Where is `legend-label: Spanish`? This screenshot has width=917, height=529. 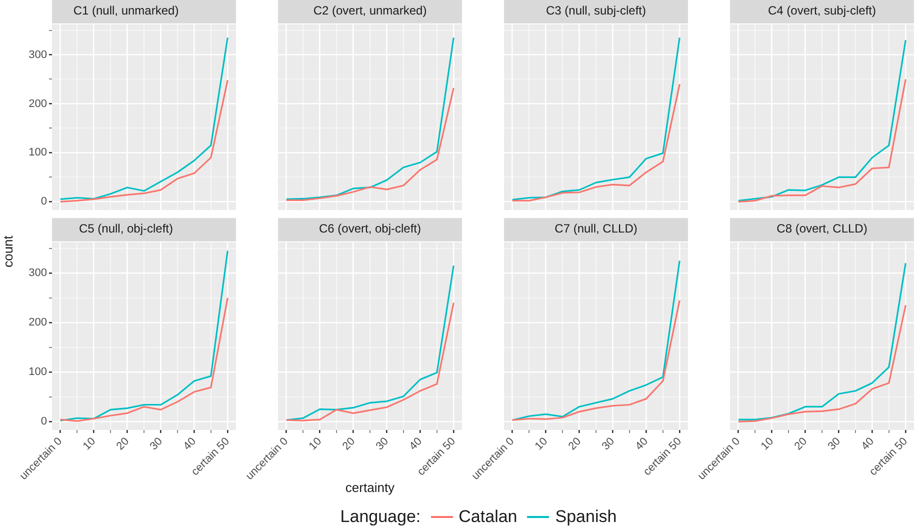 legend-label: Spanish is located at coordinates (586, 517).